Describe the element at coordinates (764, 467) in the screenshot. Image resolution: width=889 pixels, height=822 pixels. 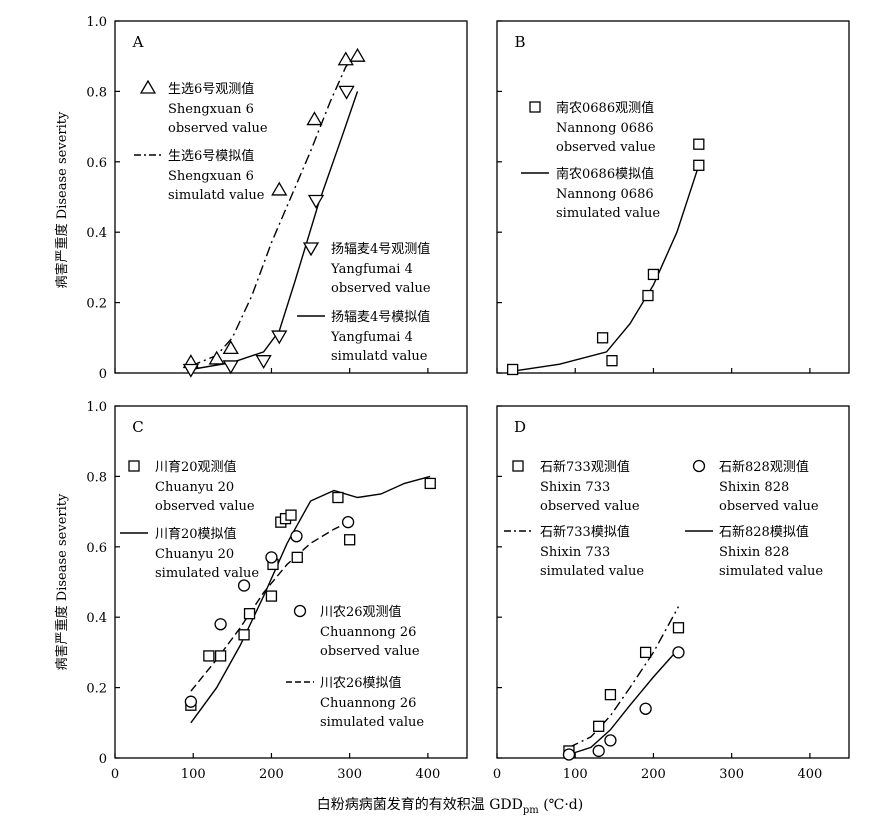
I see `legend-label-zh: 石新828观测值` at that location.